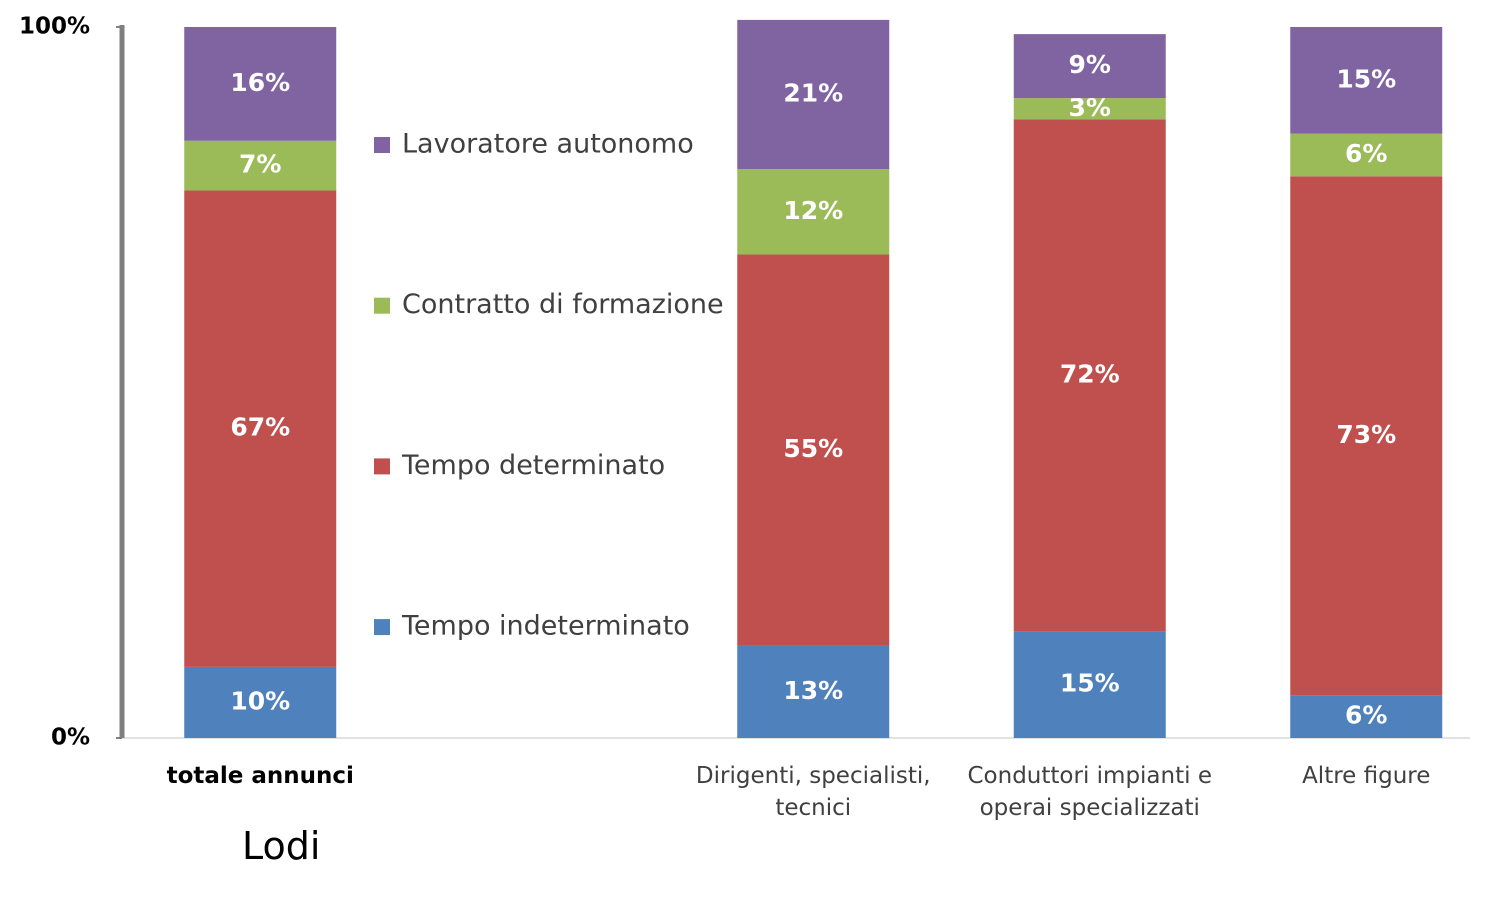  I want to click on data-label: 55%, so click(813, 448).